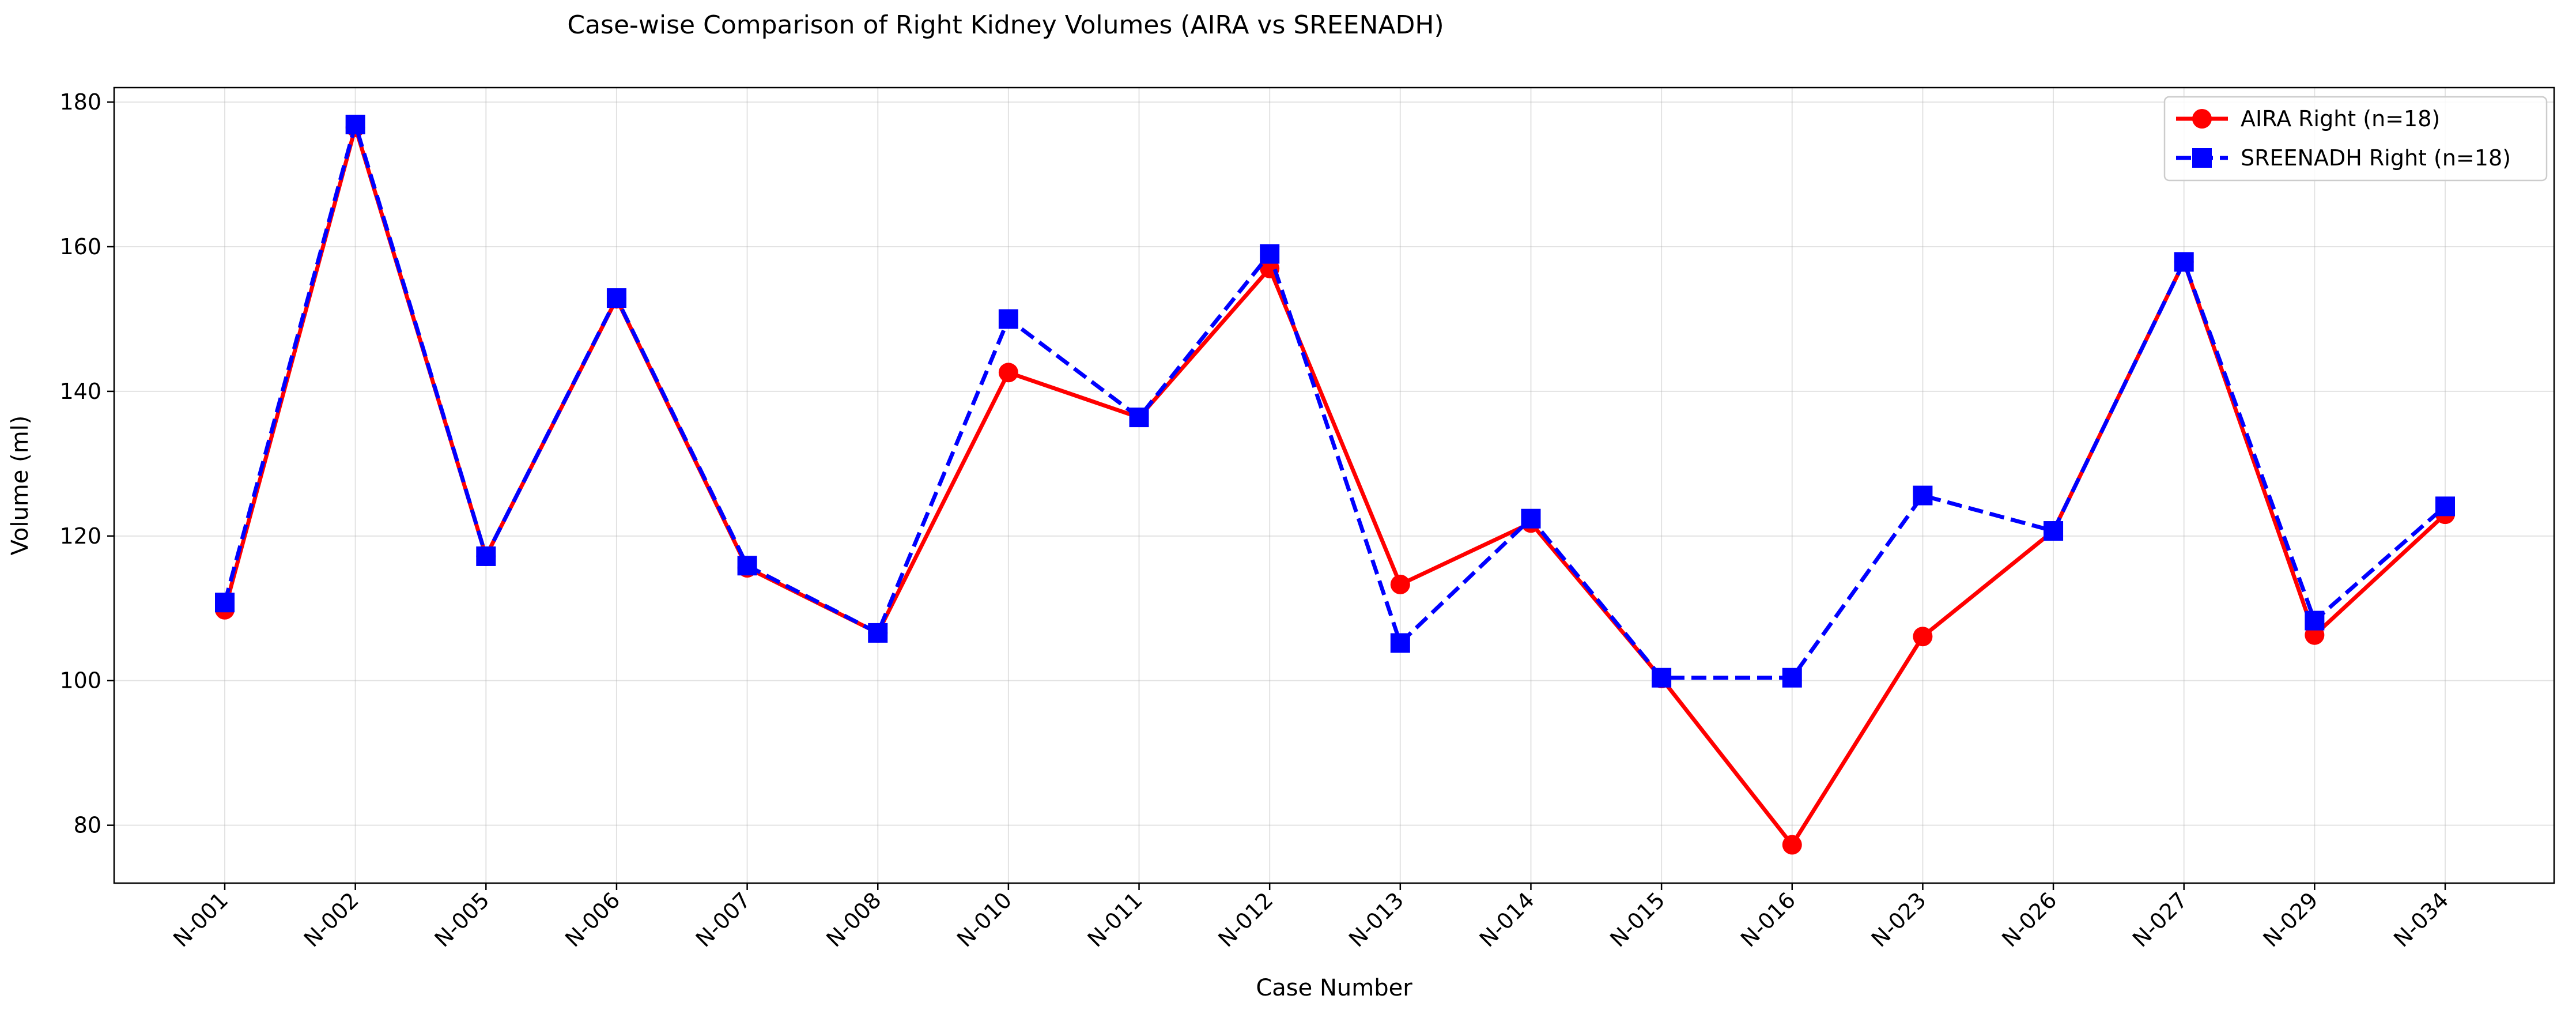  Describe the element at coordinates (461, 919) in the screenshot. I see `x-tick-label: N-005` at that location.